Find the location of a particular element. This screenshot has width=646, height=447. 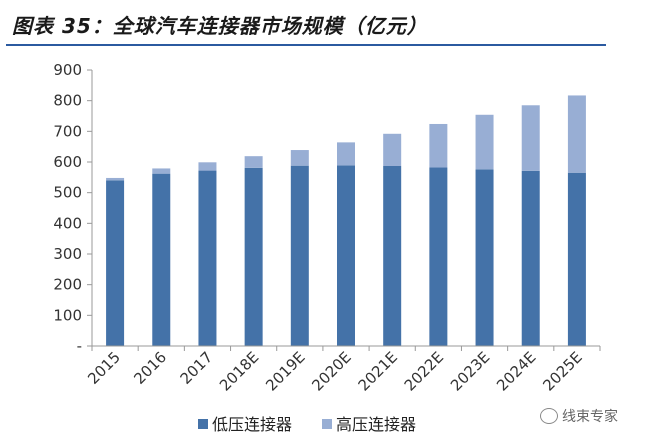

bar-low-2023E is located at coordinates (484, 257).